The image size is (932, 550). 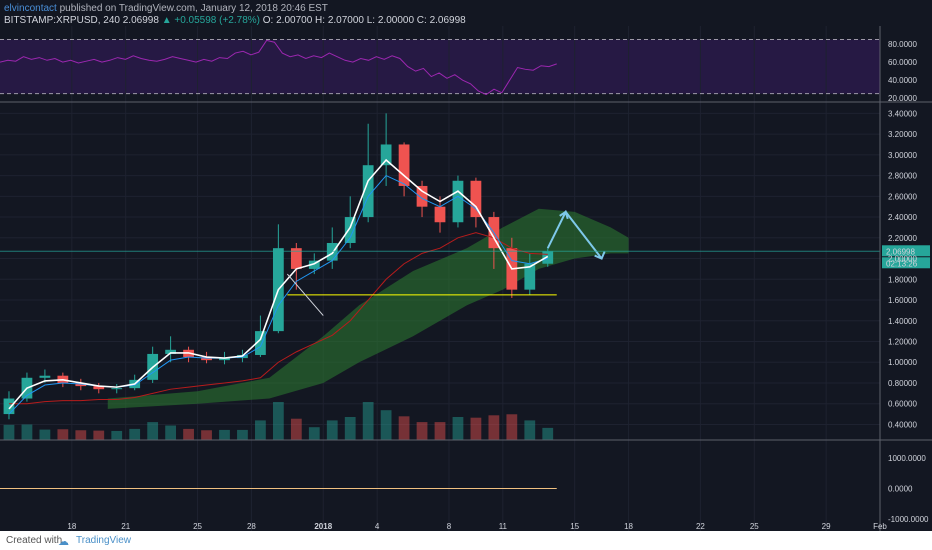 I want to click on change-up-icon: ▲, so click(x=166, y=20).